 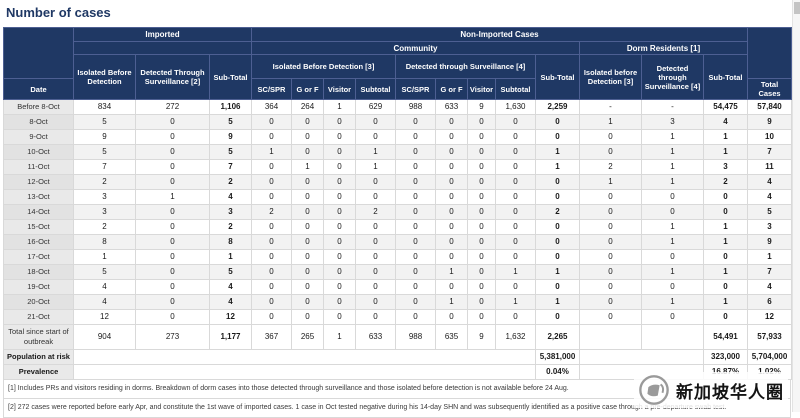 What do you see at coordinates (796, 206) in the screenshot?
I see `vertical-scrollbar` at bounding box center [796, 206].